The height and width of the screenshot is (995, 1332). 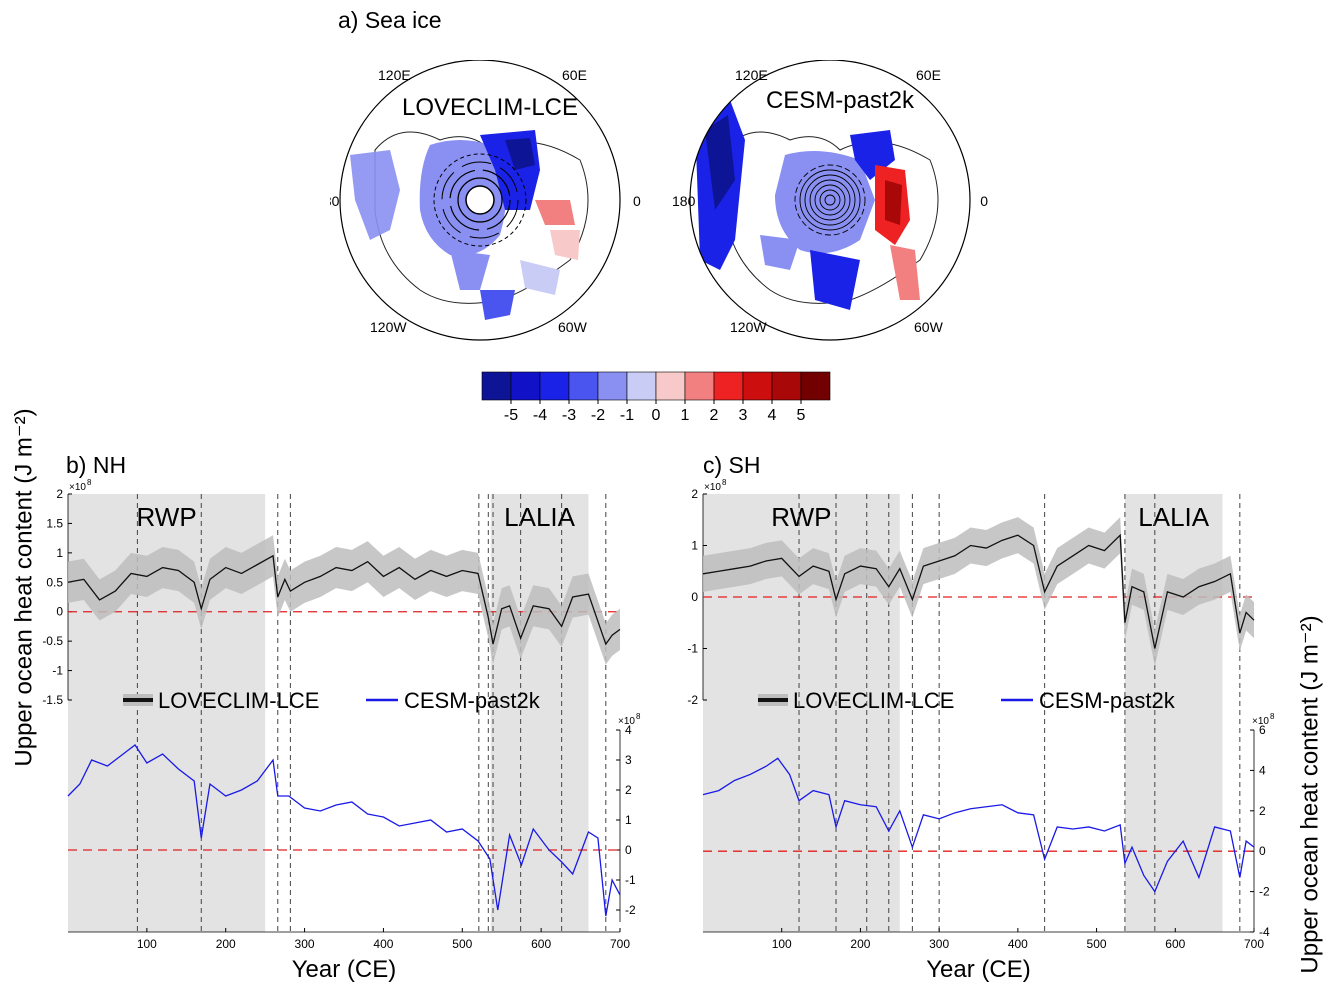 What do you see at coordinates (54, 523) in the screenshot?
I see `y-tick-label: 1.5` at bounding box center [54, 523].